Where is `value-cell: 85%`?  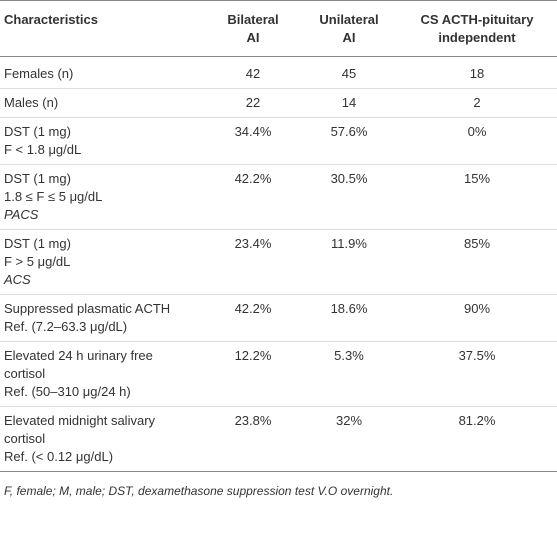 value-cell: 85% is located at coordinates (477, 262).